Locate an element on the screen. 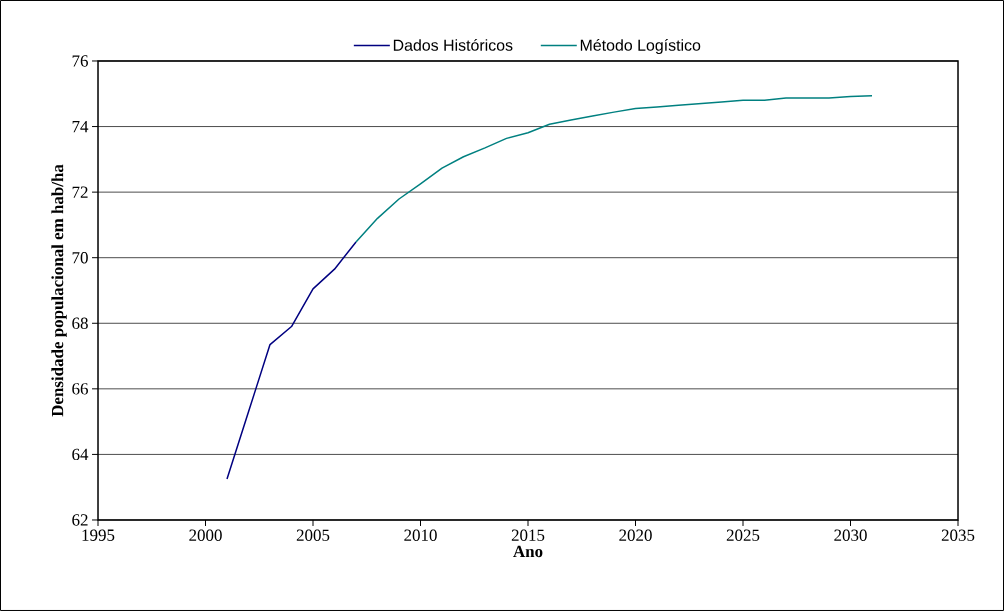 This screenshot has width=1004, height=611. x-tick-label: 1995 is located at coordinates (98, 535).